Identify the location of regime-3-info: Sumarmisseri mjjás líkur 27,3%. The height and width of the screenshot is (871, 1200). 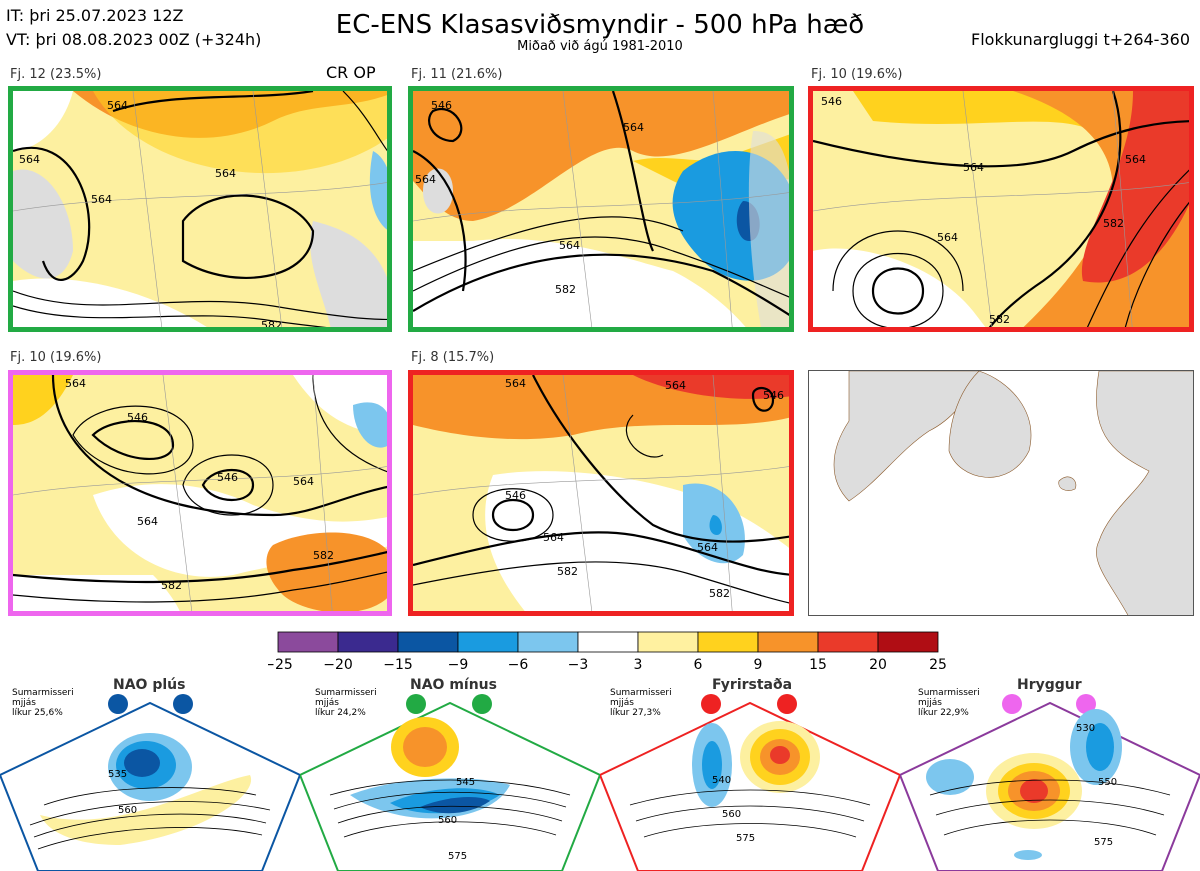
(641, 703).